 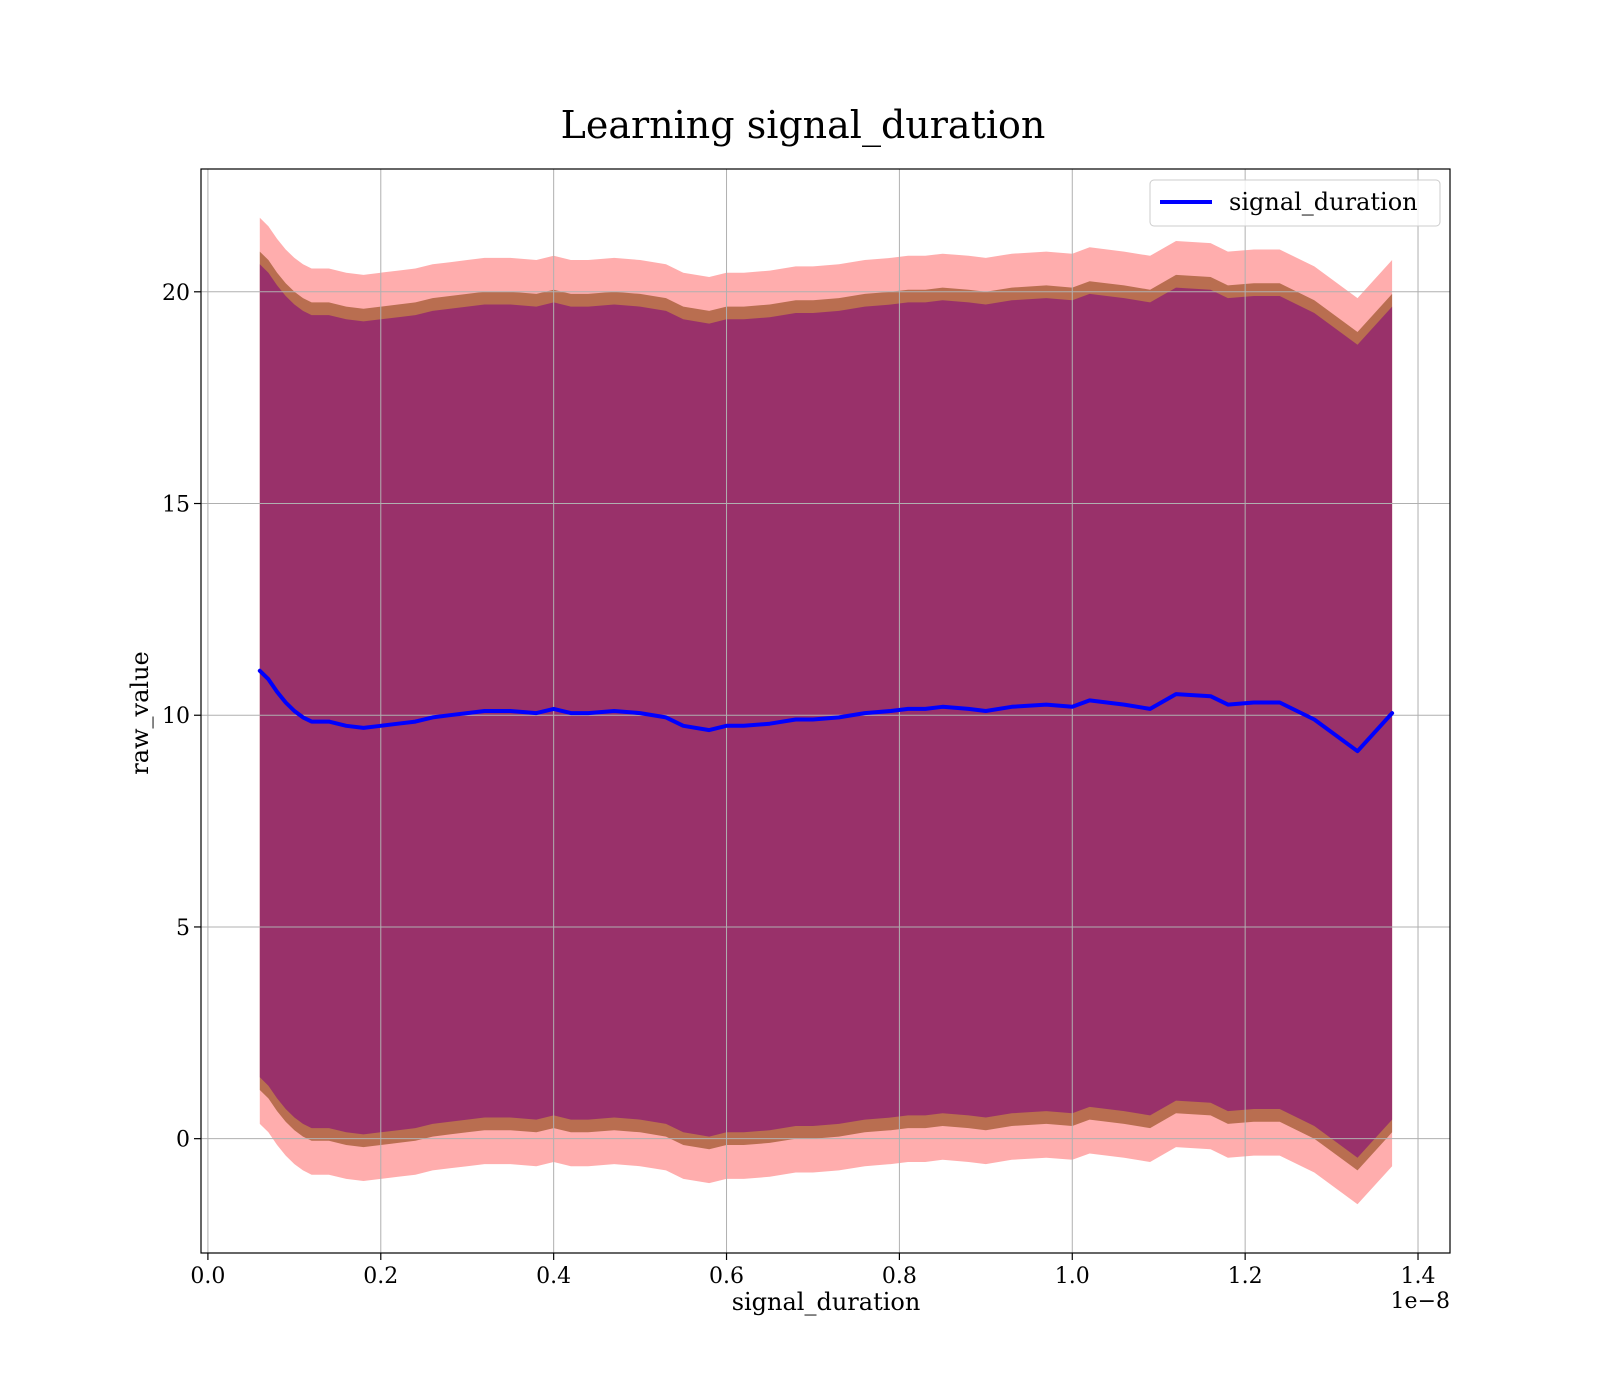 I want to click on series-line-signal_duration, so click(x=826, y=711).